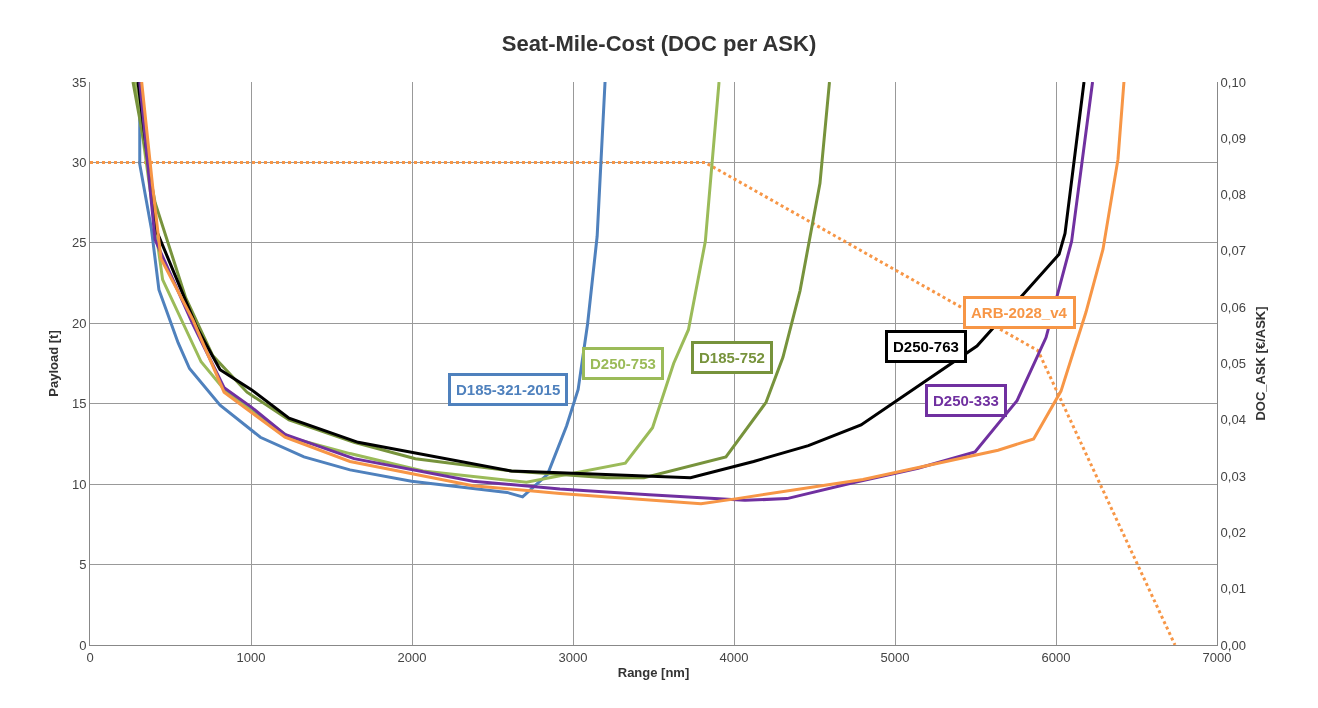  Describe the element at coordinates (1233, 364) in the screenshot. I see `y2-tick-label: 0,05` at that location.